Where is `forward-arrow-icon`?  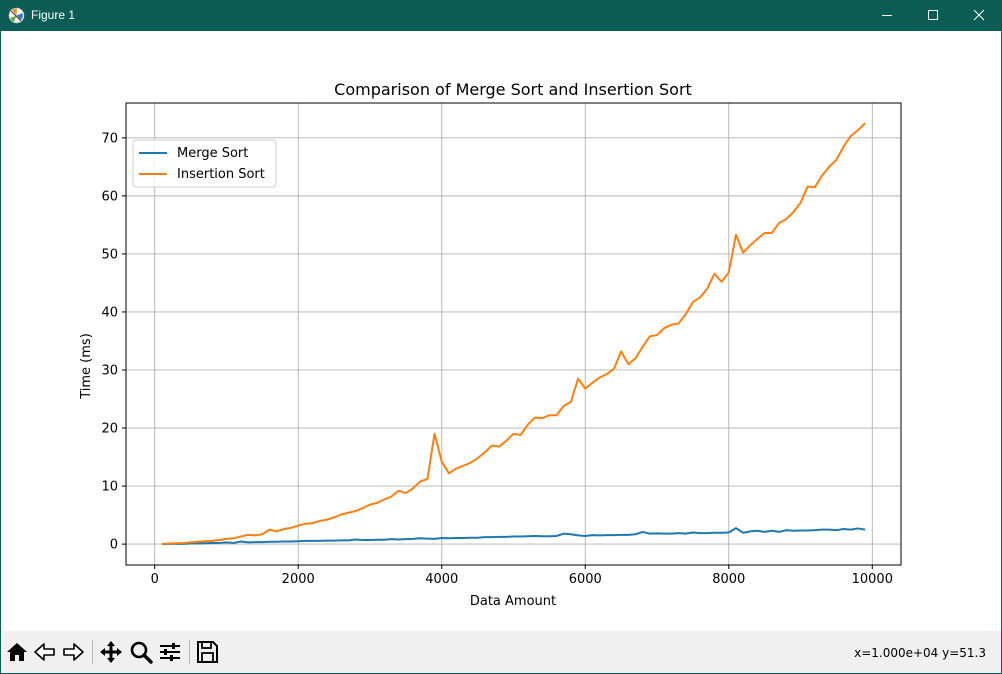 forward-arrow-icon is located at coordinates (73, 652).